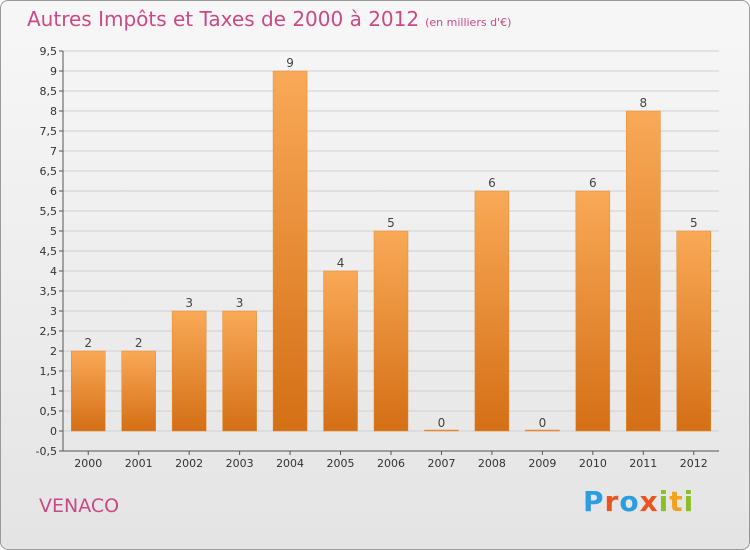  Describe the element at coordinates (341, 263) in the screenshot. I see `value-label: 4` at that location.